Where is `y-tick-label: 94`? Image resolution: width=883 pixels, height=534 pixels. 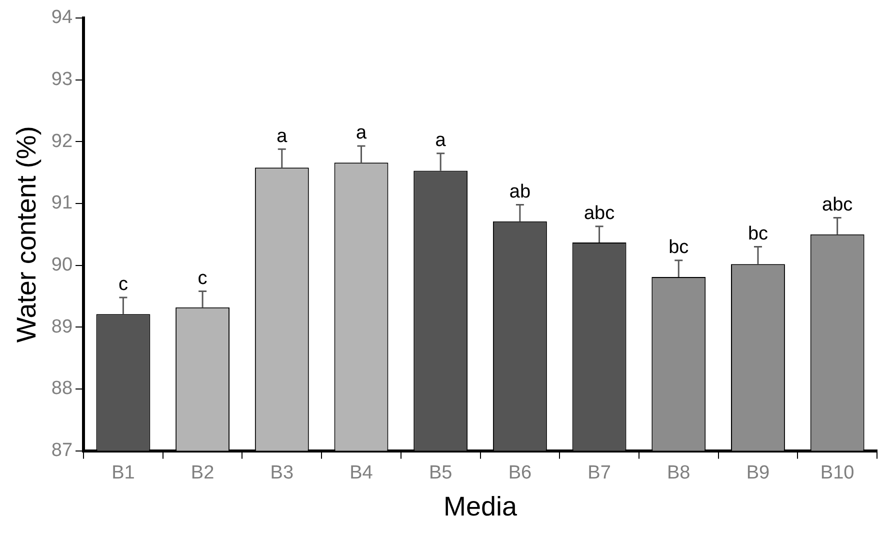 y-tick-label: 94 is located at coordinates (62, 17).